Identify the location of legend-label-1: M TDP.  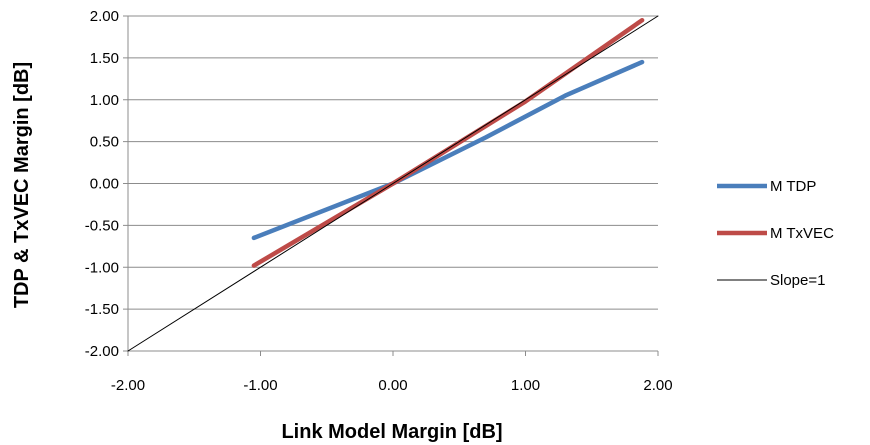
(793, 186).